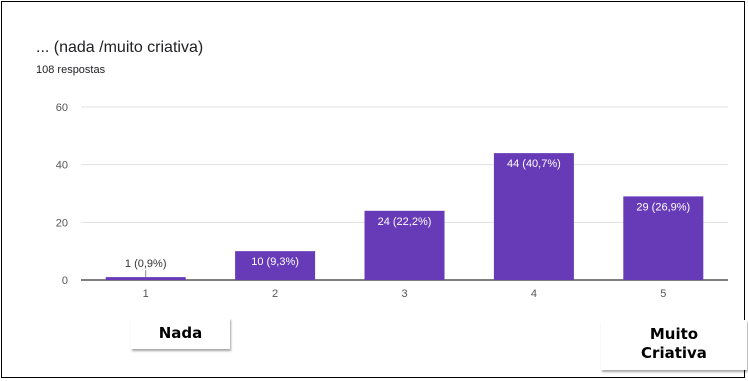 The image size is (748, 381). Describe the element at coordinates (534, 164) in the screenshot. I see `data-label: 44 (40,7%)` at that location.